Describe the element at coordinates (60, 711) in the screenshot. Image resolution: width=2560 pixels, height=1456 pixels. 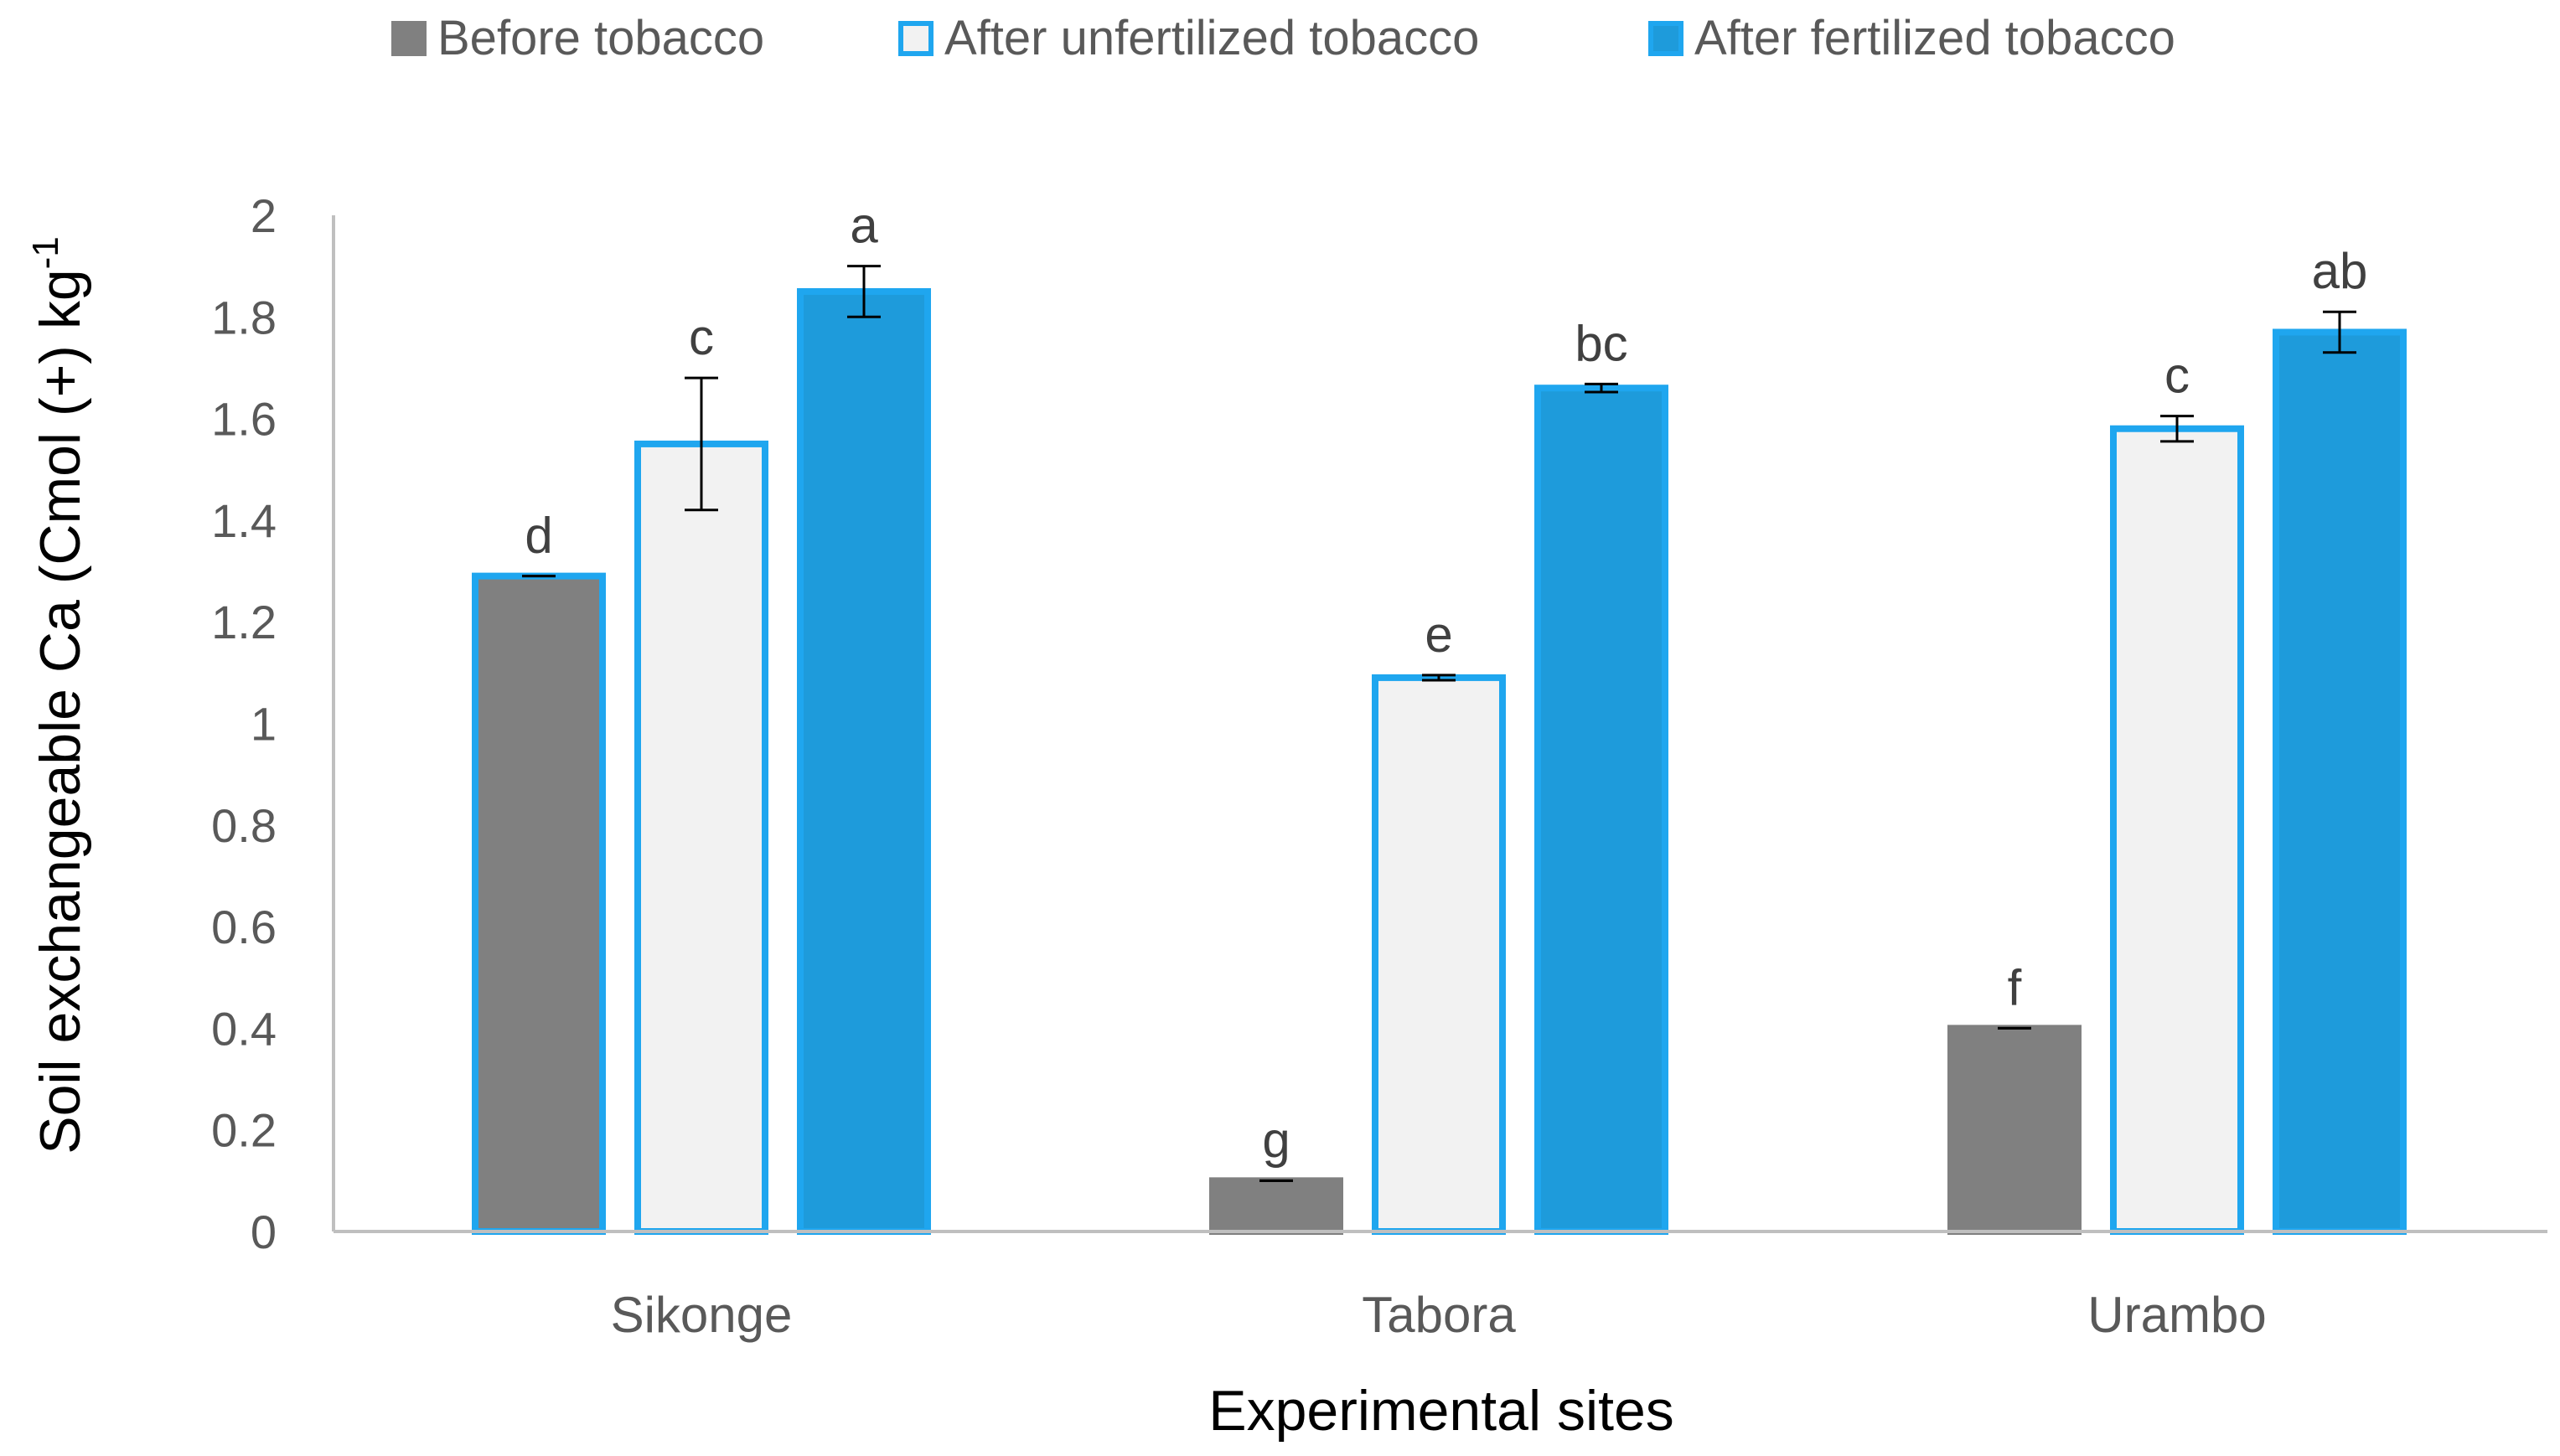
I see `y-axis-title-main: Soil exchangeable Ca (Cmol (+) kg` at that location.